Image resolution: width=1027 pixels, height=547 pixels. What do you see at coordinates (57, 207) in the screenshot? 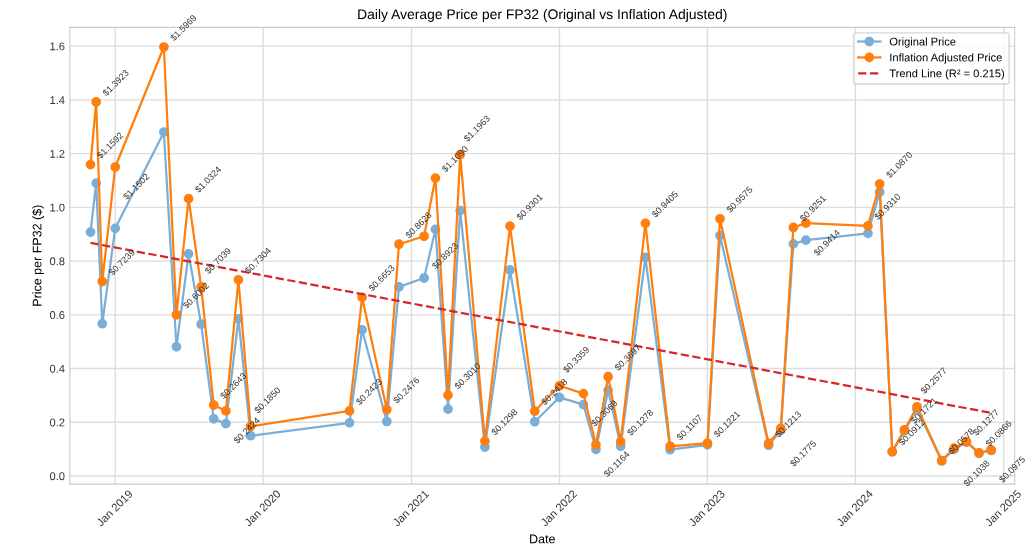
I see `y-tick-label: 1.0` at bounding box center [57, 207].